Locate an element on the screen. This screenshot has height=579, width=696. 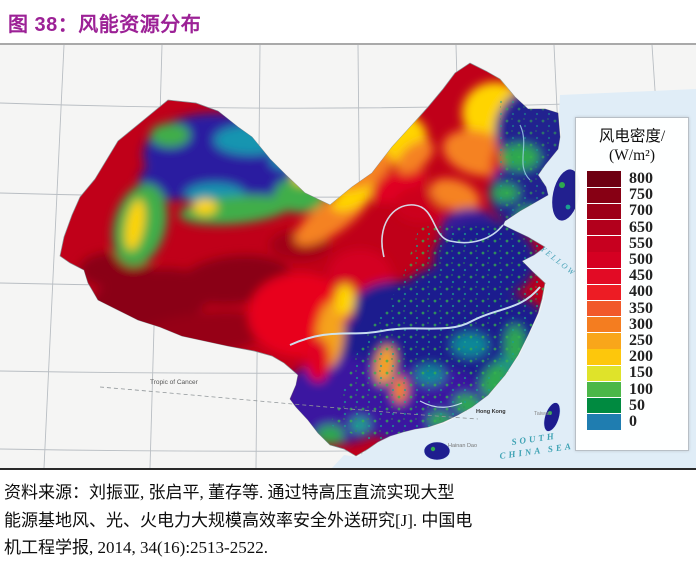
taiwan-island is located at coordinates (552, 417).